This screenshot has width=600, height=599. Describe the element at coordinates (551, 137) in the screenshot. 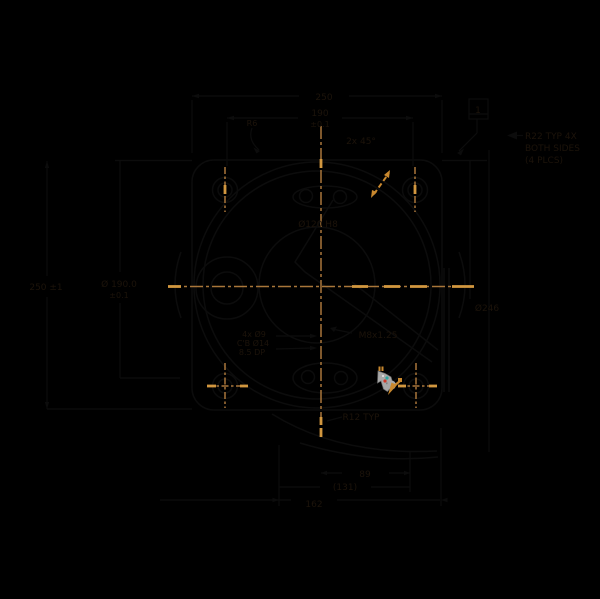

I see `note-line-1: R22 TYP 4X` at that location.